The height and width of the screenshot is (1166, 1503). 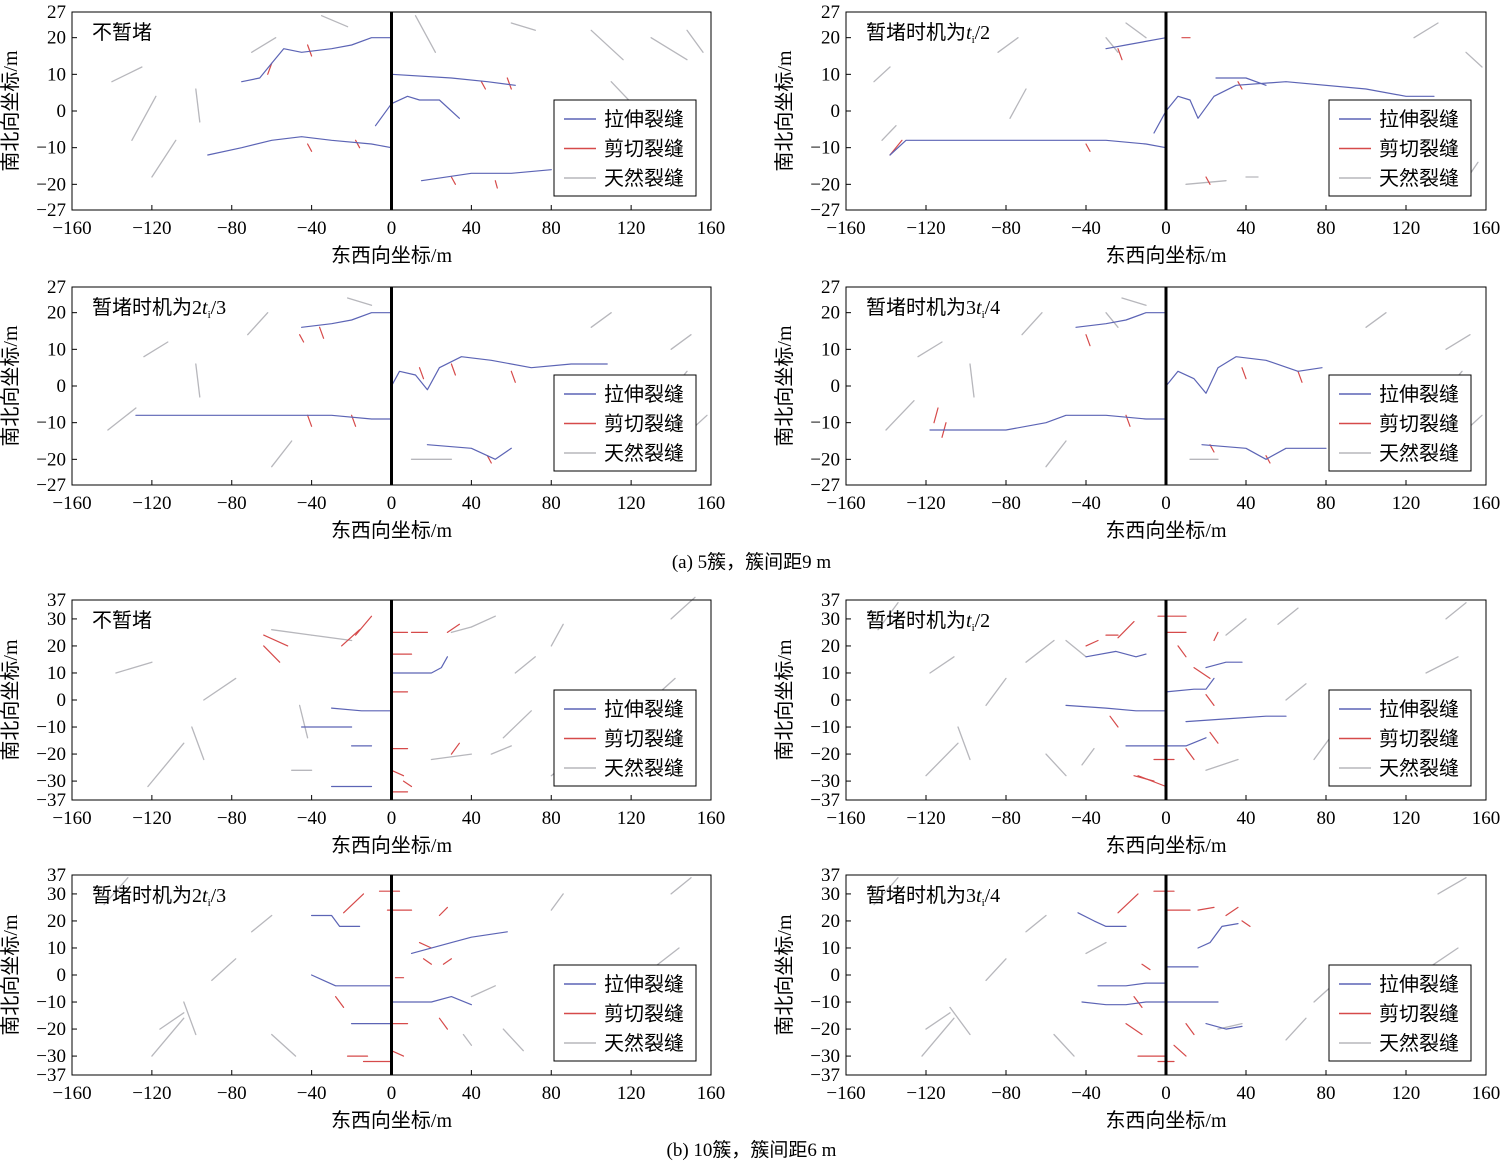 What do you see at coordinates (825, 727) in the screenshot?
I see `y-tick-label: −10` at bounding box center [825, 727].